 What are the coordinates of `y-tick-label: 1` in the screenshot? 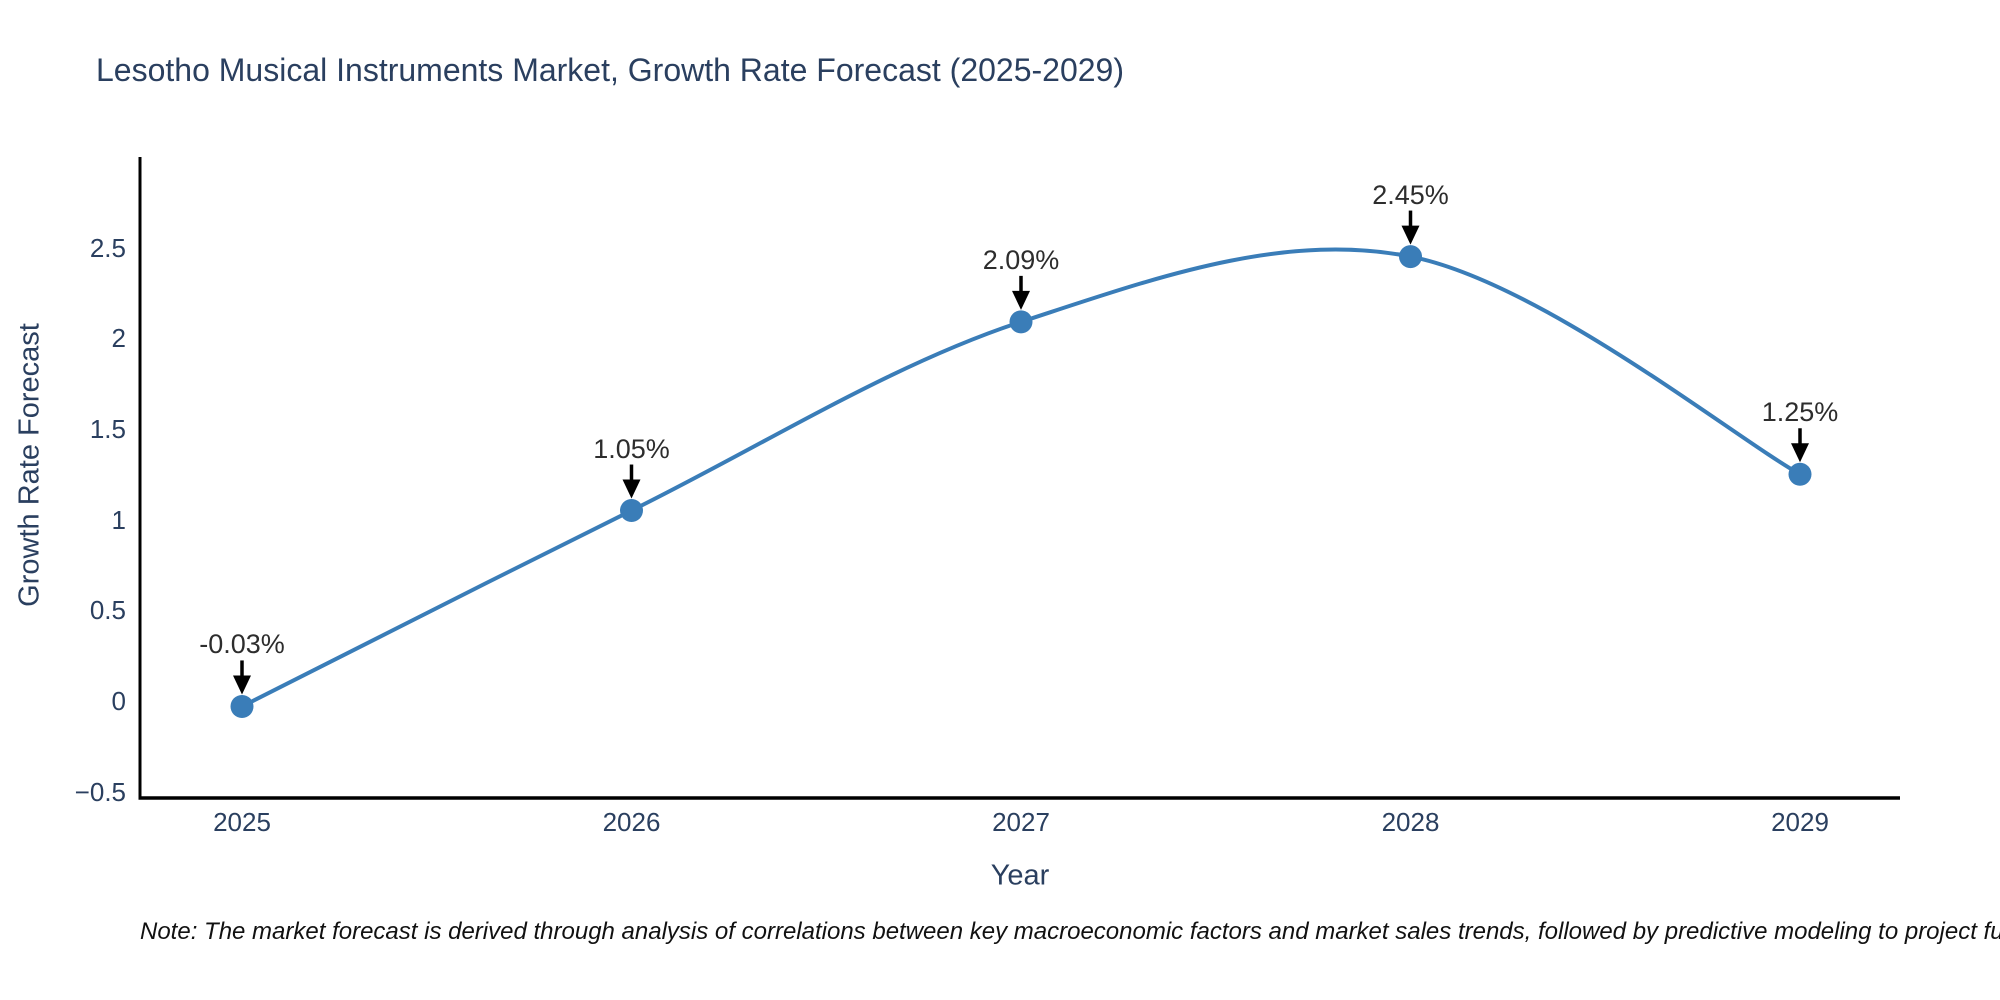 It's located at (118, 519).